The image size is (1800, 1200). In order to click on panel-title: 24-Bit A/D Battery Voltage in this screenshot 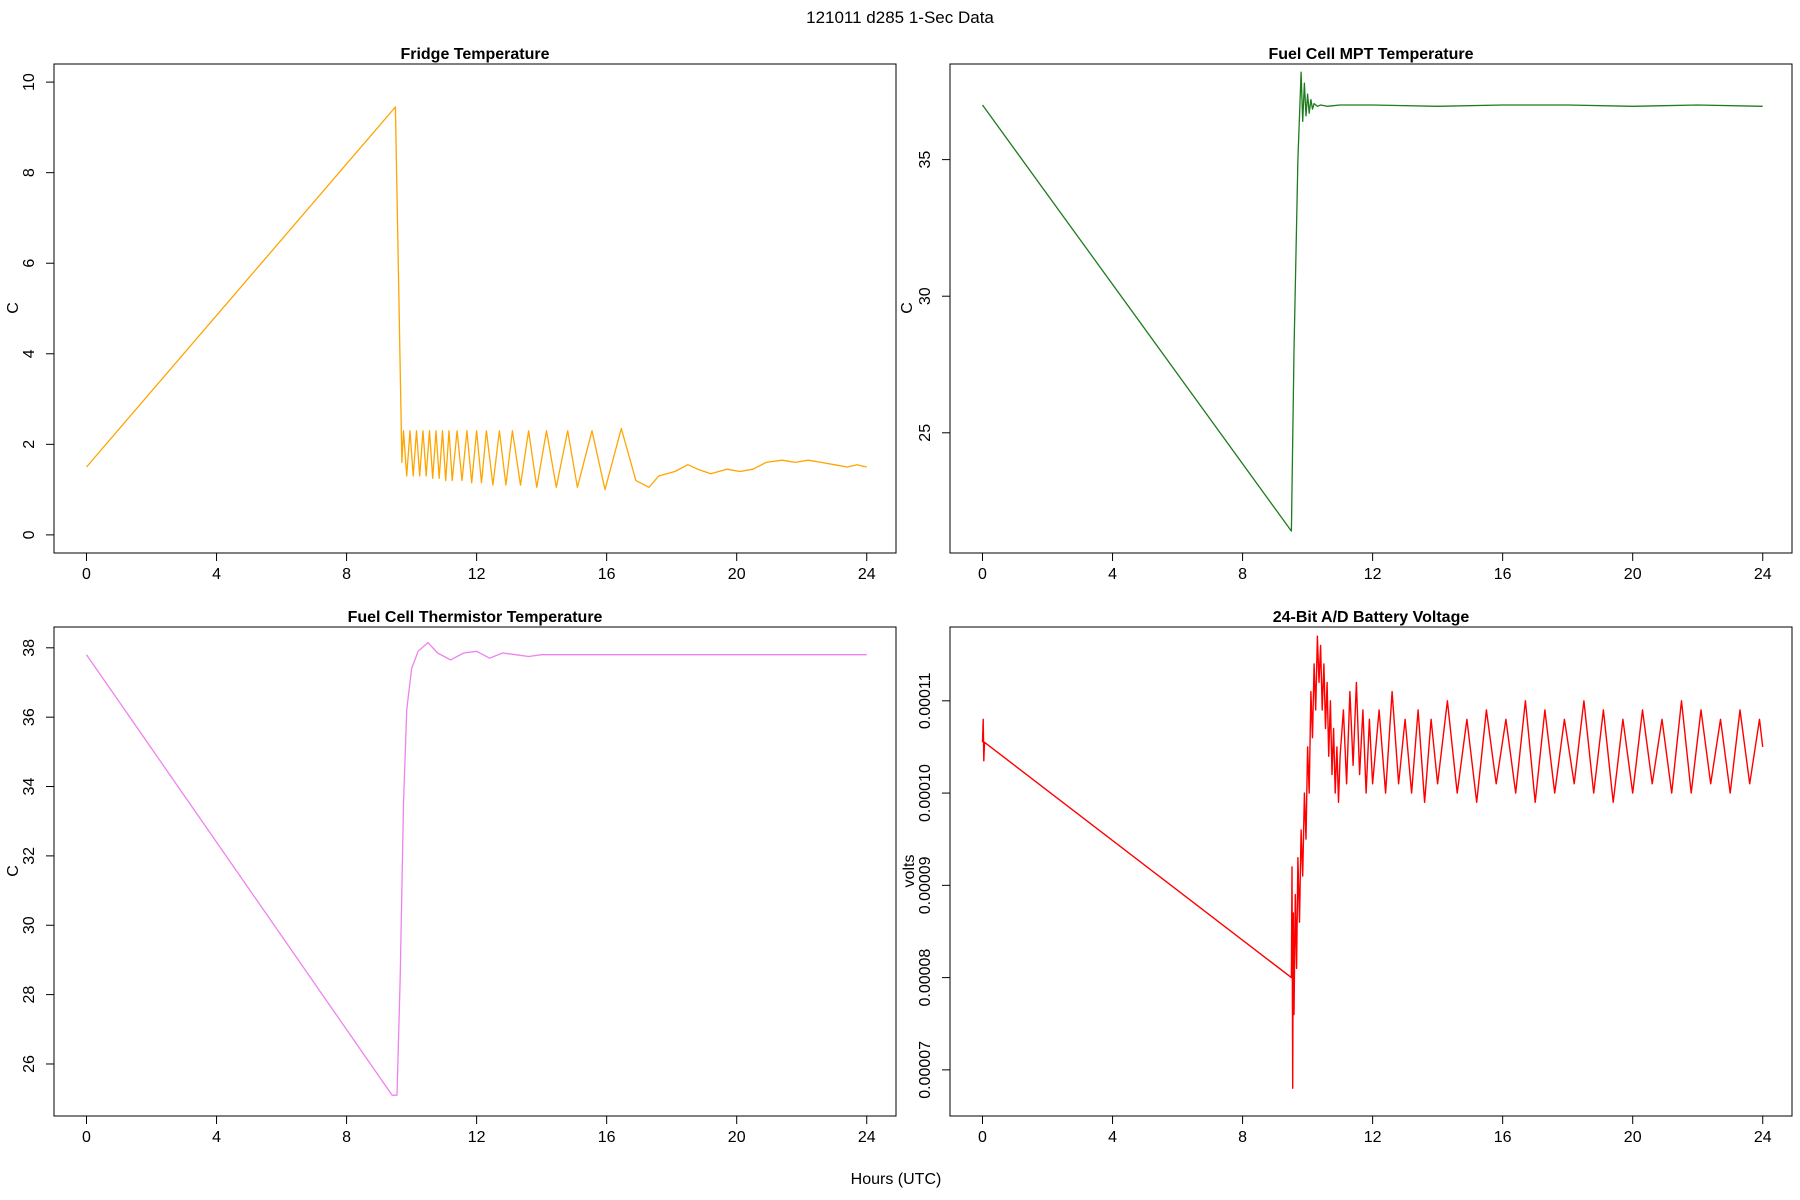, I will do `click(1371, 617)`.